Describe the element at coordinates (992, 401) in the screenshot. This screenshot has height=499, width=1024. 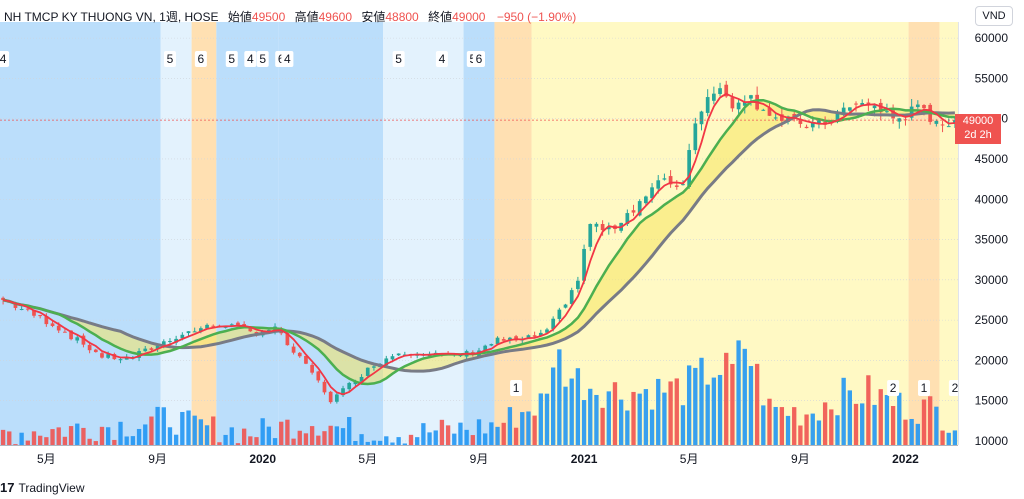
I see `y-tick-label: 15000` at that location.